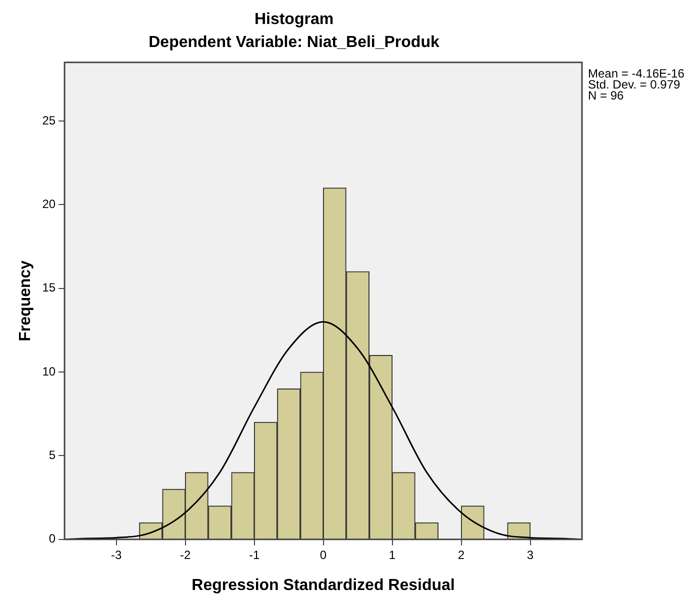 Image resolution: width=698 pixels, height=605 pixels. What do you see at coordinates (49, 287) in the screenshot?
I see `y-tick-label: 15` at bounding box center [49, 287].